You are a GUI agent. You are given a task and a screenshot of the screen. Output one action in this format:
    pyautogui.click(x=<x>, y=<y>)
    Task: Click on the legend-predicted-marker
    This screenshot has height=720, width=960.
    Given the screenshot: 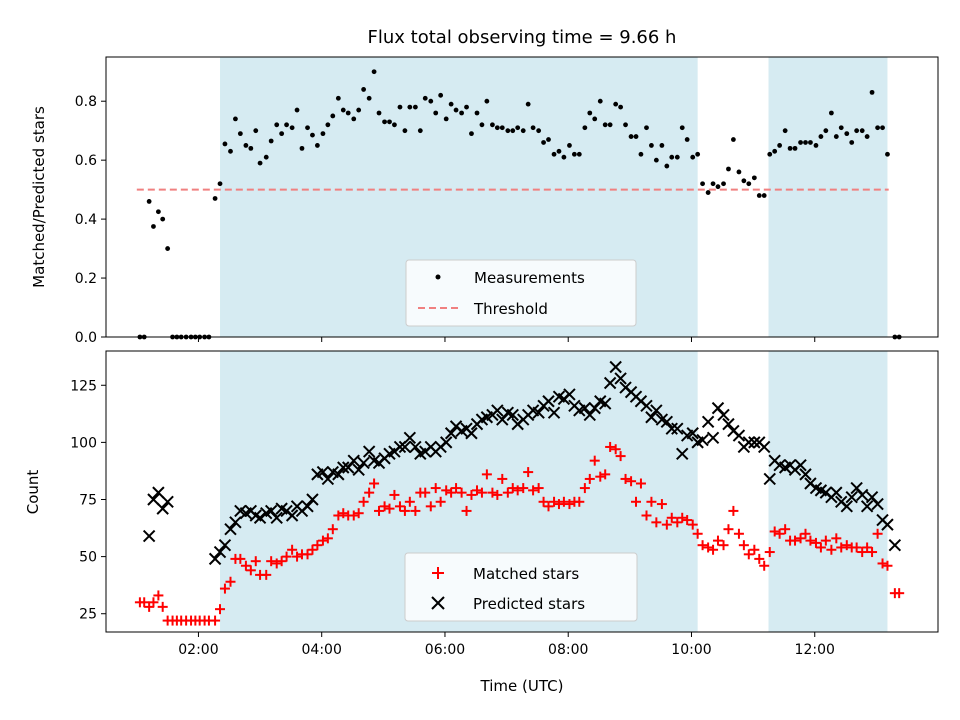 What is the action you would take?
    pyautogui.click(x=438, y=603)
    